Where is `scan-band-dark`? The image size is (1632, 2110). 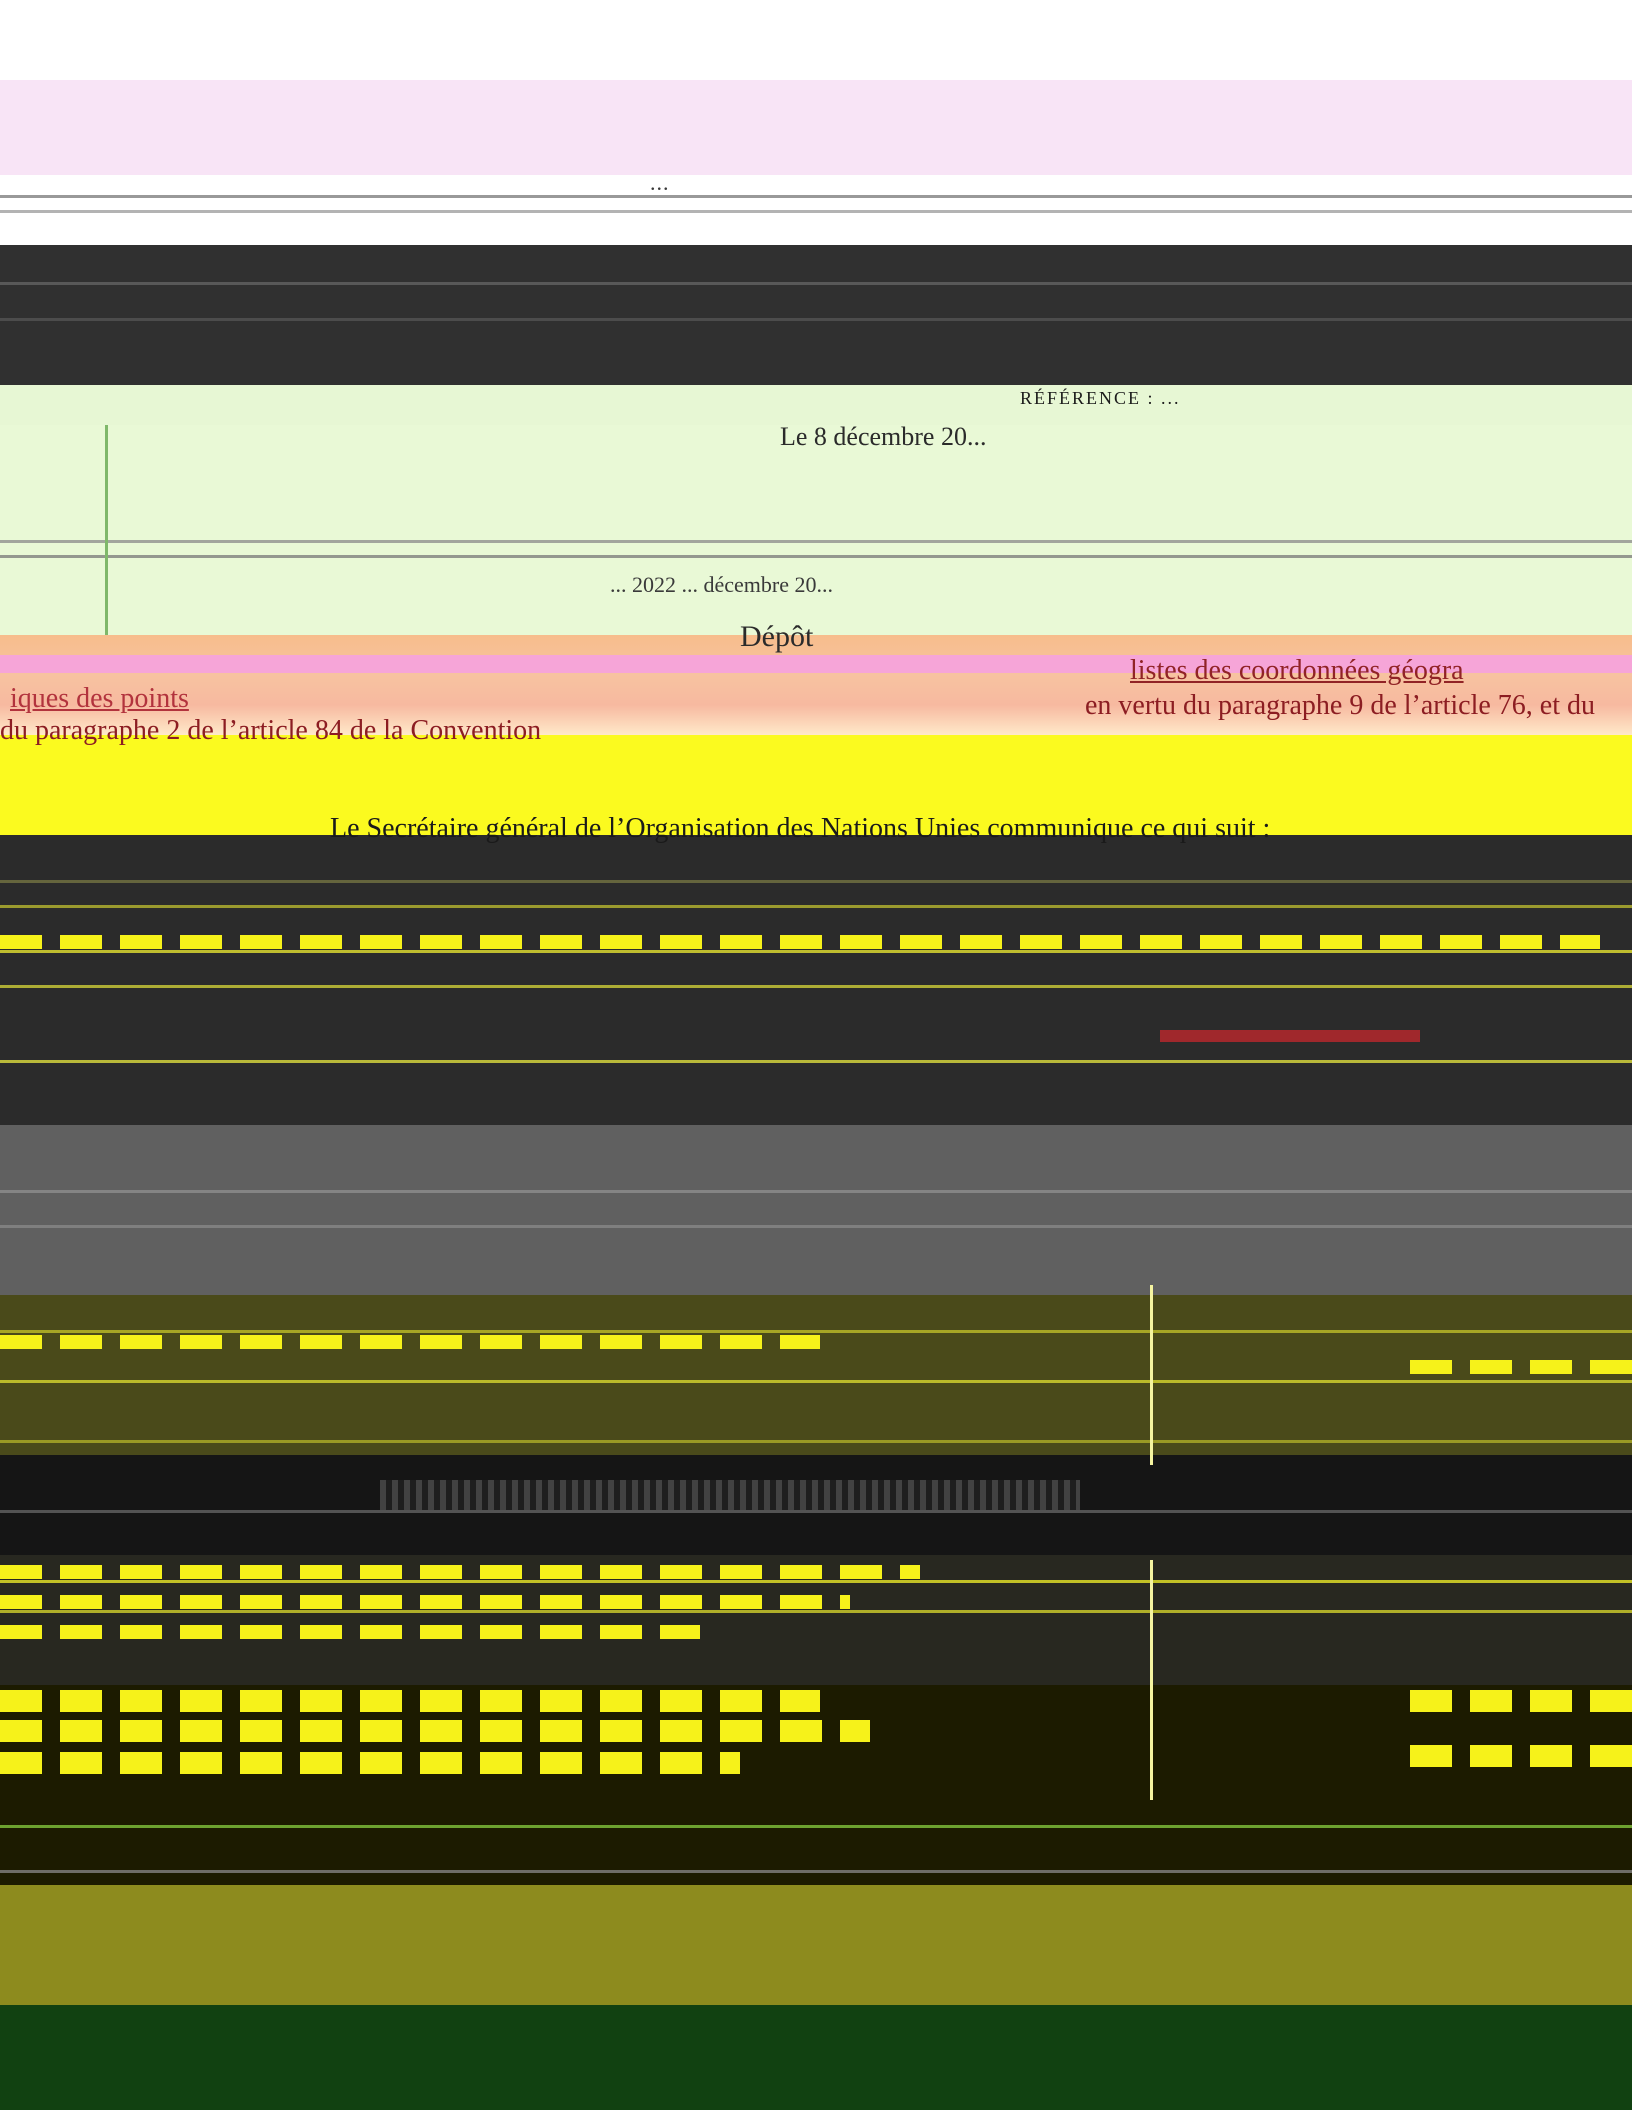 scan-band-dark is located at coordinates (816, 315).